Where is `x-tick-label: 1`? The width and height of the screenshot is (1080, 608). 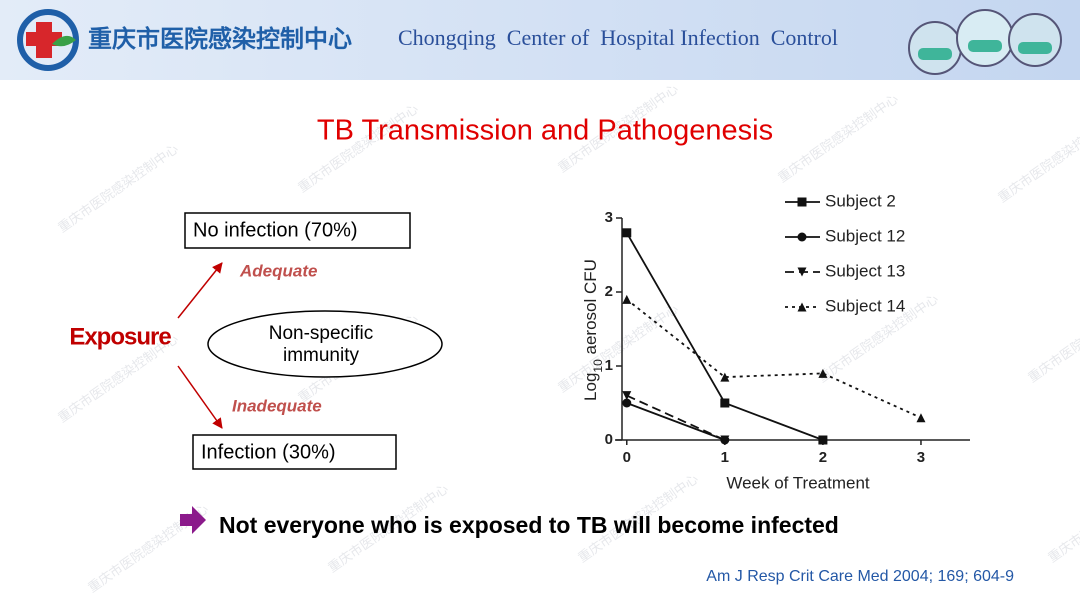 x-tick-label: 1 is located at coordinates (725, 457).